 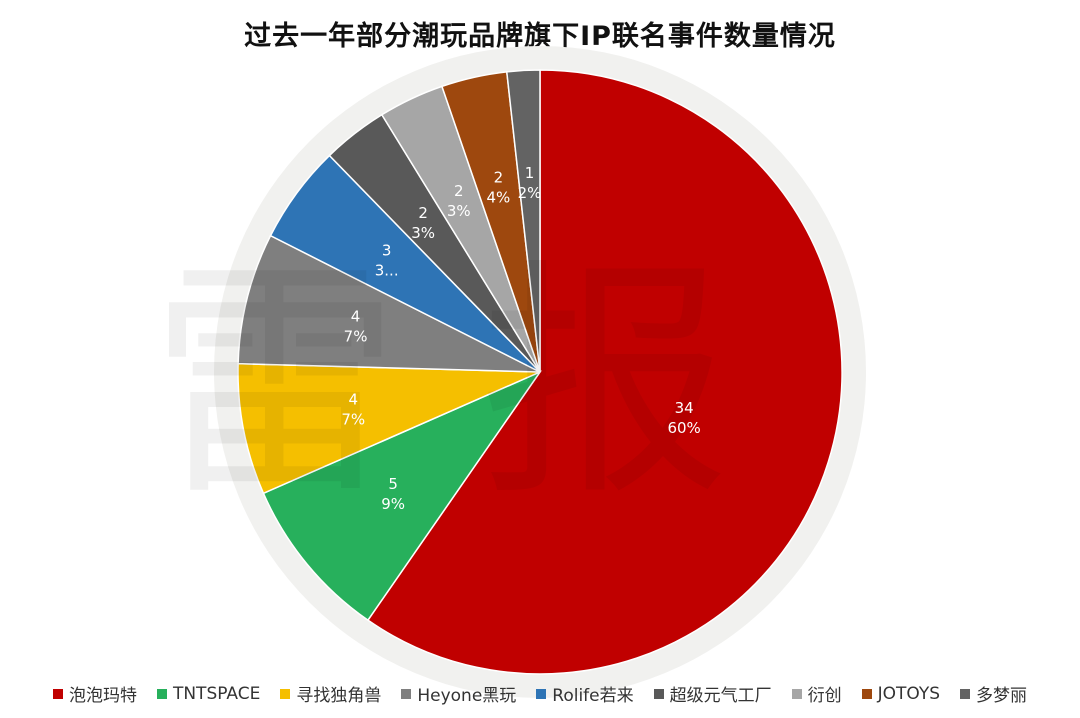 What do you see at coordinates (1002, 696) in the screenshot?
I see `legend-label: 多梦丽` at bounding box center [1002, 696].